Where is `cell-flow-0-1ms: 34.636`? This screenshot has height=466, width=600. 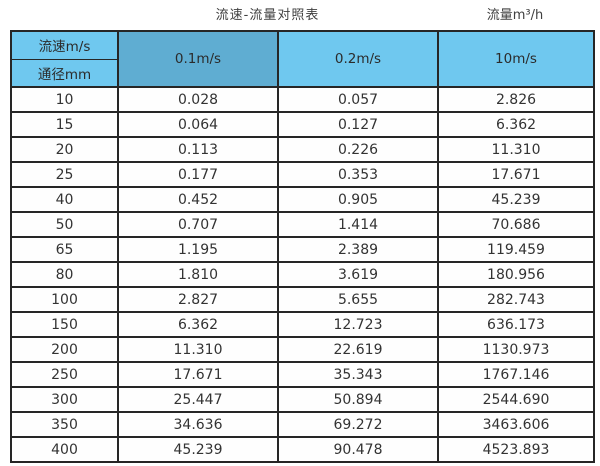 cell-flow-0-1ms: 34.636 is located at coordinates (198, 424).